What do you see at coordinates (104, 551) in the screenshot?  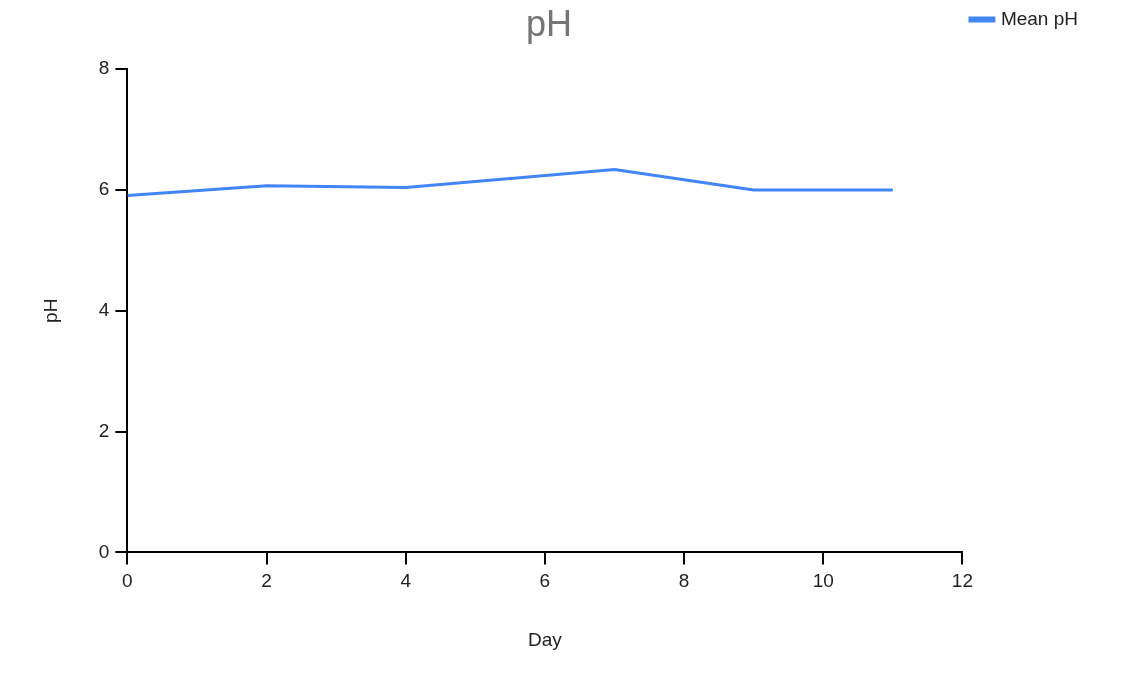 I see `y-tick-label: 0` at bounding box center [104, 551].